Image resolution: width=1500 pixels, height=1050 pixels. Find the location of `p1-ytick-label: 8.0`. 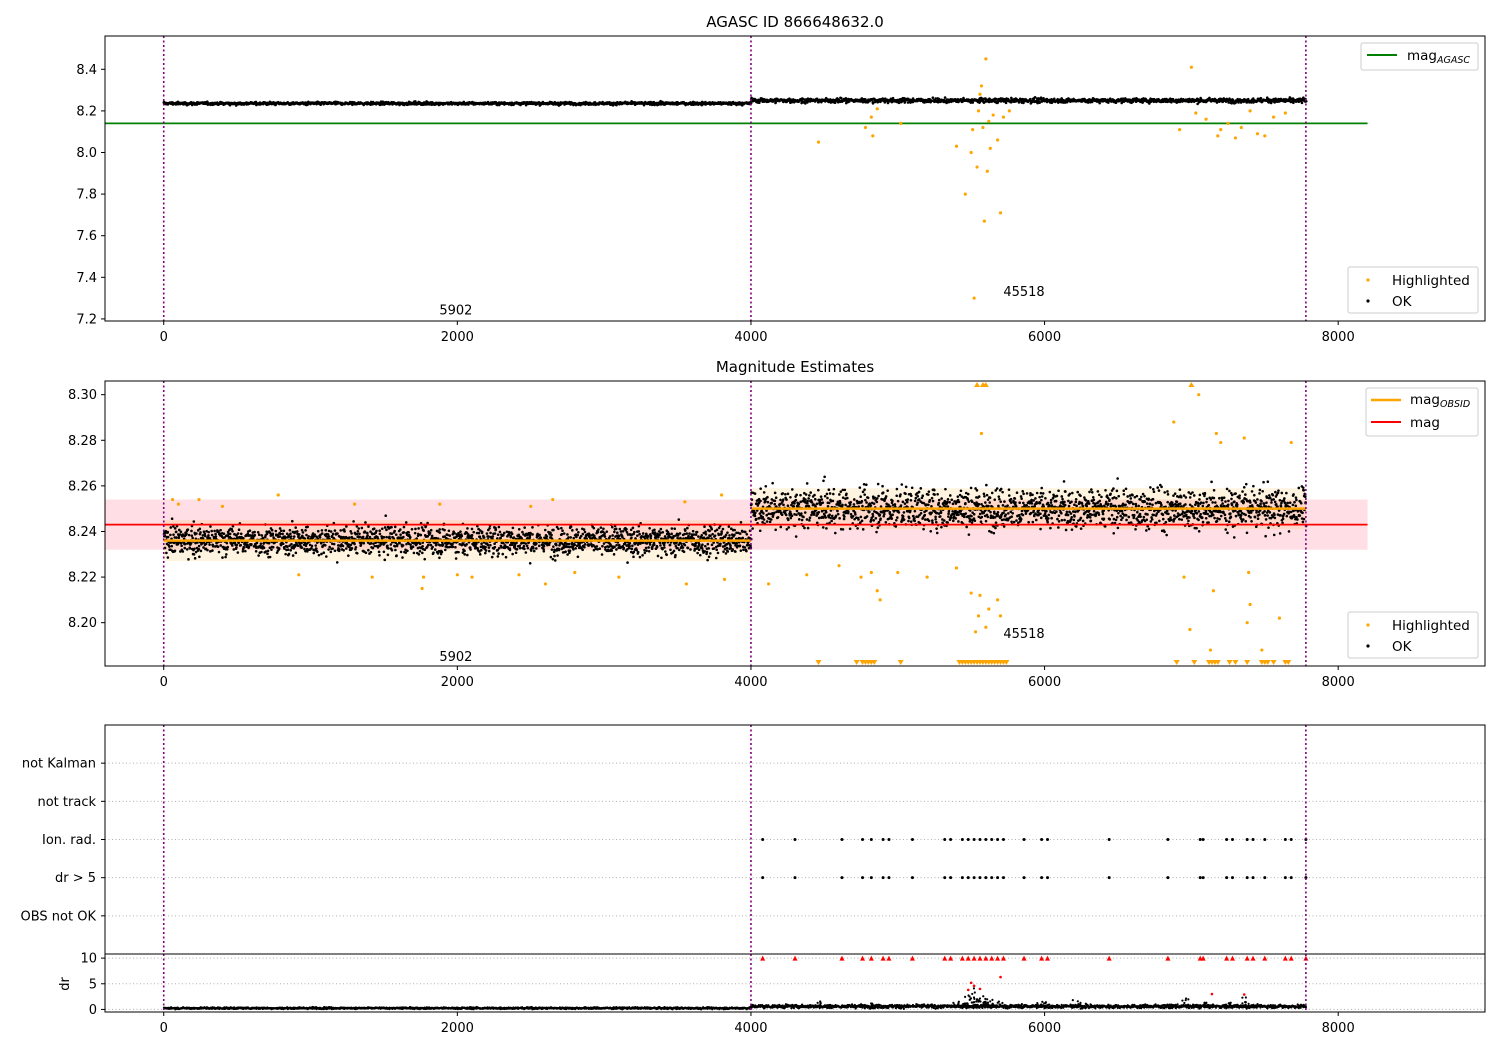

p1-ytick-label: 8.0 is located at coordinates (86, 153).